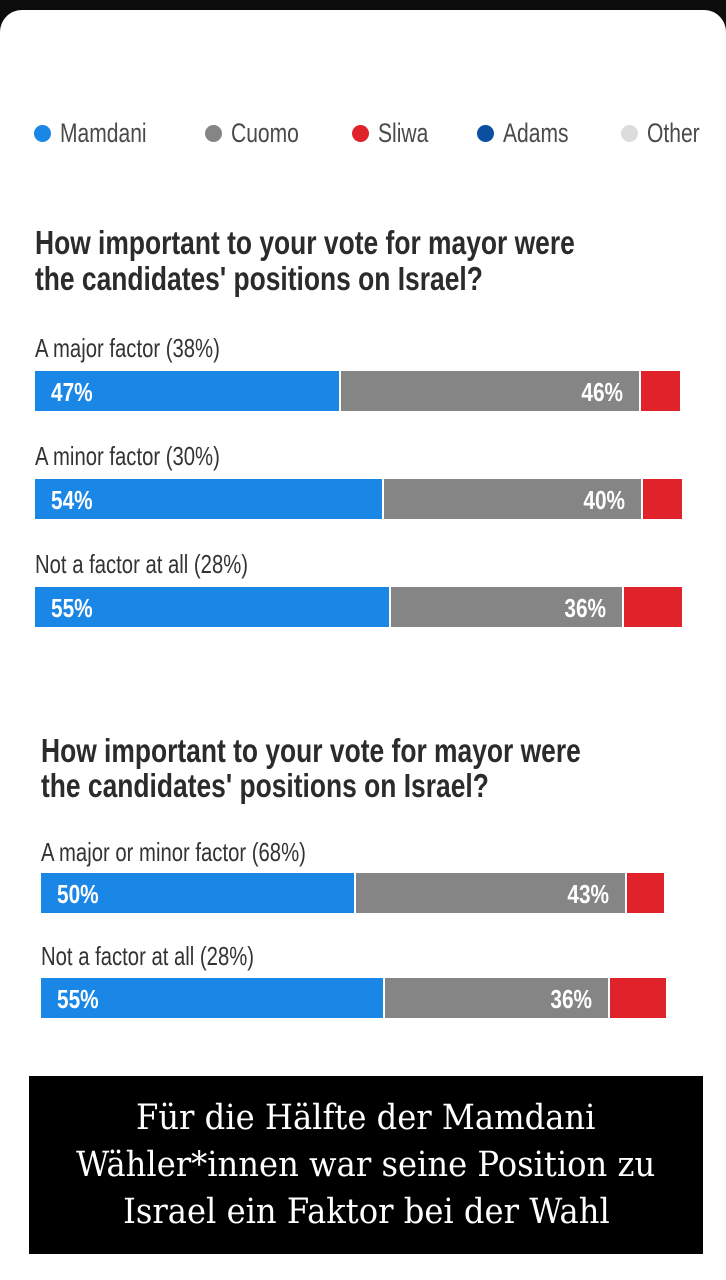 The width and height of the screenshot is (726, 1280). Describe the element at coordinates (72, 500) in the screenshot. I see `bar-value-label-mamdani: 54%` at that location.